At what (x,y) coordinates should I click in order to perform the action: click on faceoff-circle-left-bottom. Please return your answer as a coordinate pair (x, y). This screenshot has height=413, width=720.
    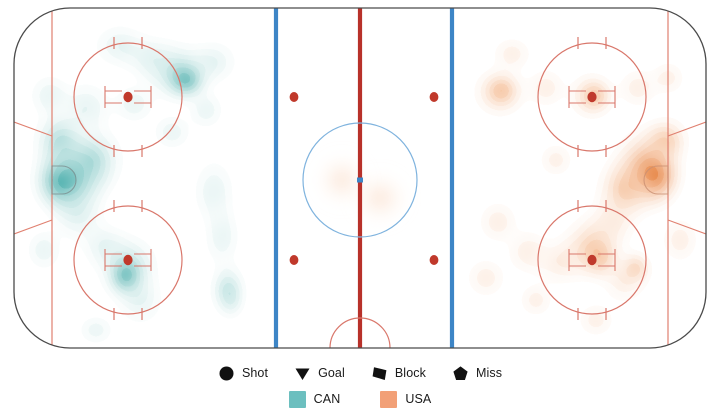
    Looking at the image, I should click on (128, 260).